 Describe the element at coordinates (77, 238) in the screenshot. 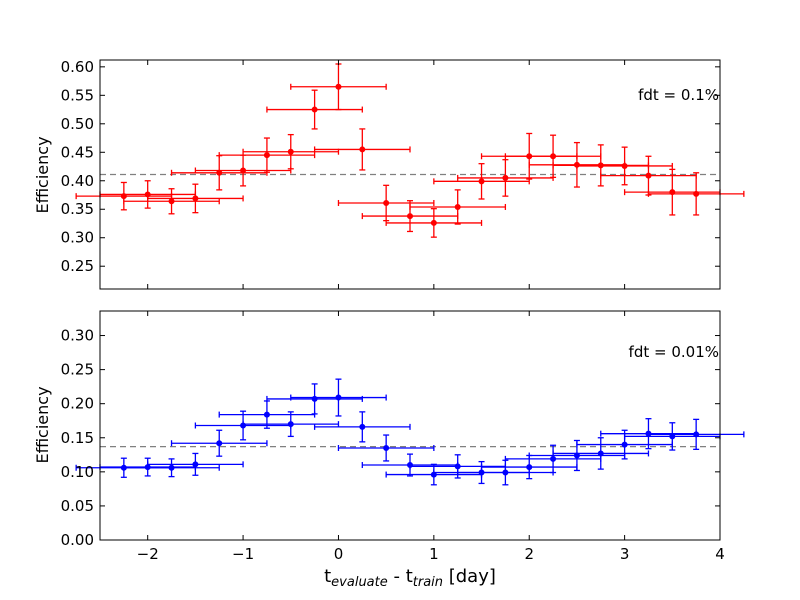

I see `top-panel-ytick-label: 0.30` at that location.